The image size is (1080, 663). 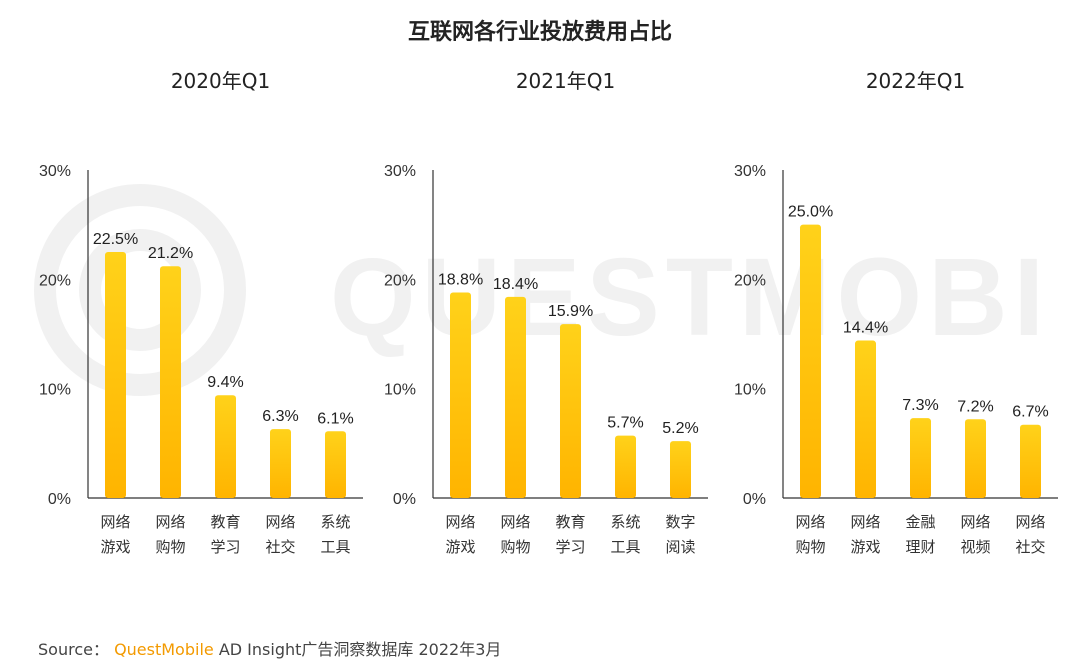 I want to click on data-label: 15.9%, so click(x=570, y=311).